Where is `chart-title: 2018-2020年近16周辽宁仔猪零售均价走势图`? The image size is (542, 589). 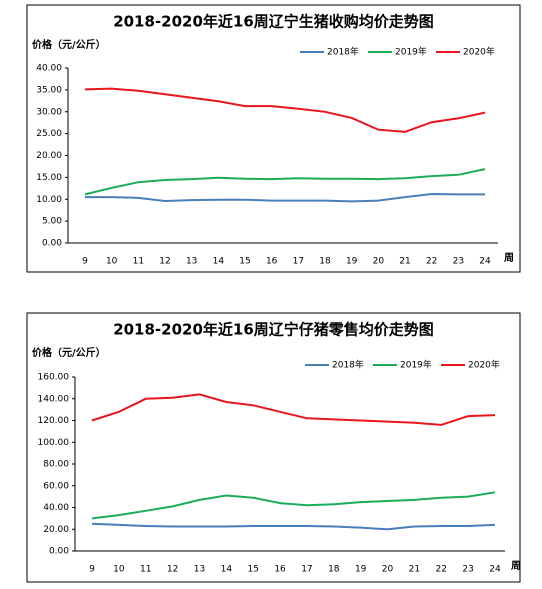
chart-title: 2018-2020年近16周辽宁仔猪零售均价走势图 is located at coordinates (273, 330).